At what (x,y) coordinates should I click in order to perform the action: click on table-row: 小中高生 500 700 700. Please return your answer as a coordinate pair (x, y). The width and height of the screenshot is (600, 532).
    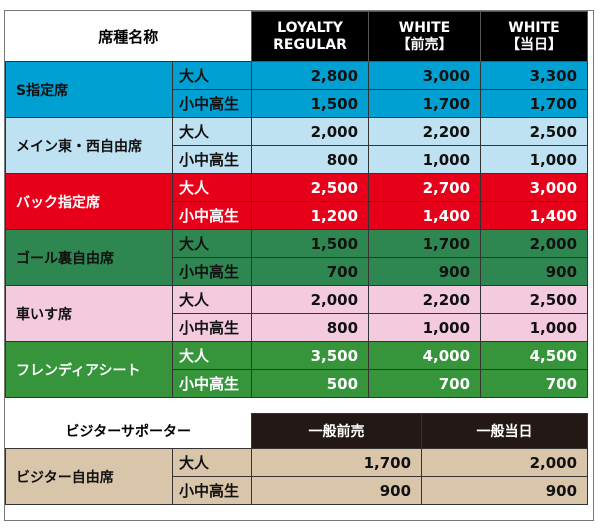
    Looking at the image, I should click on (297, 383).